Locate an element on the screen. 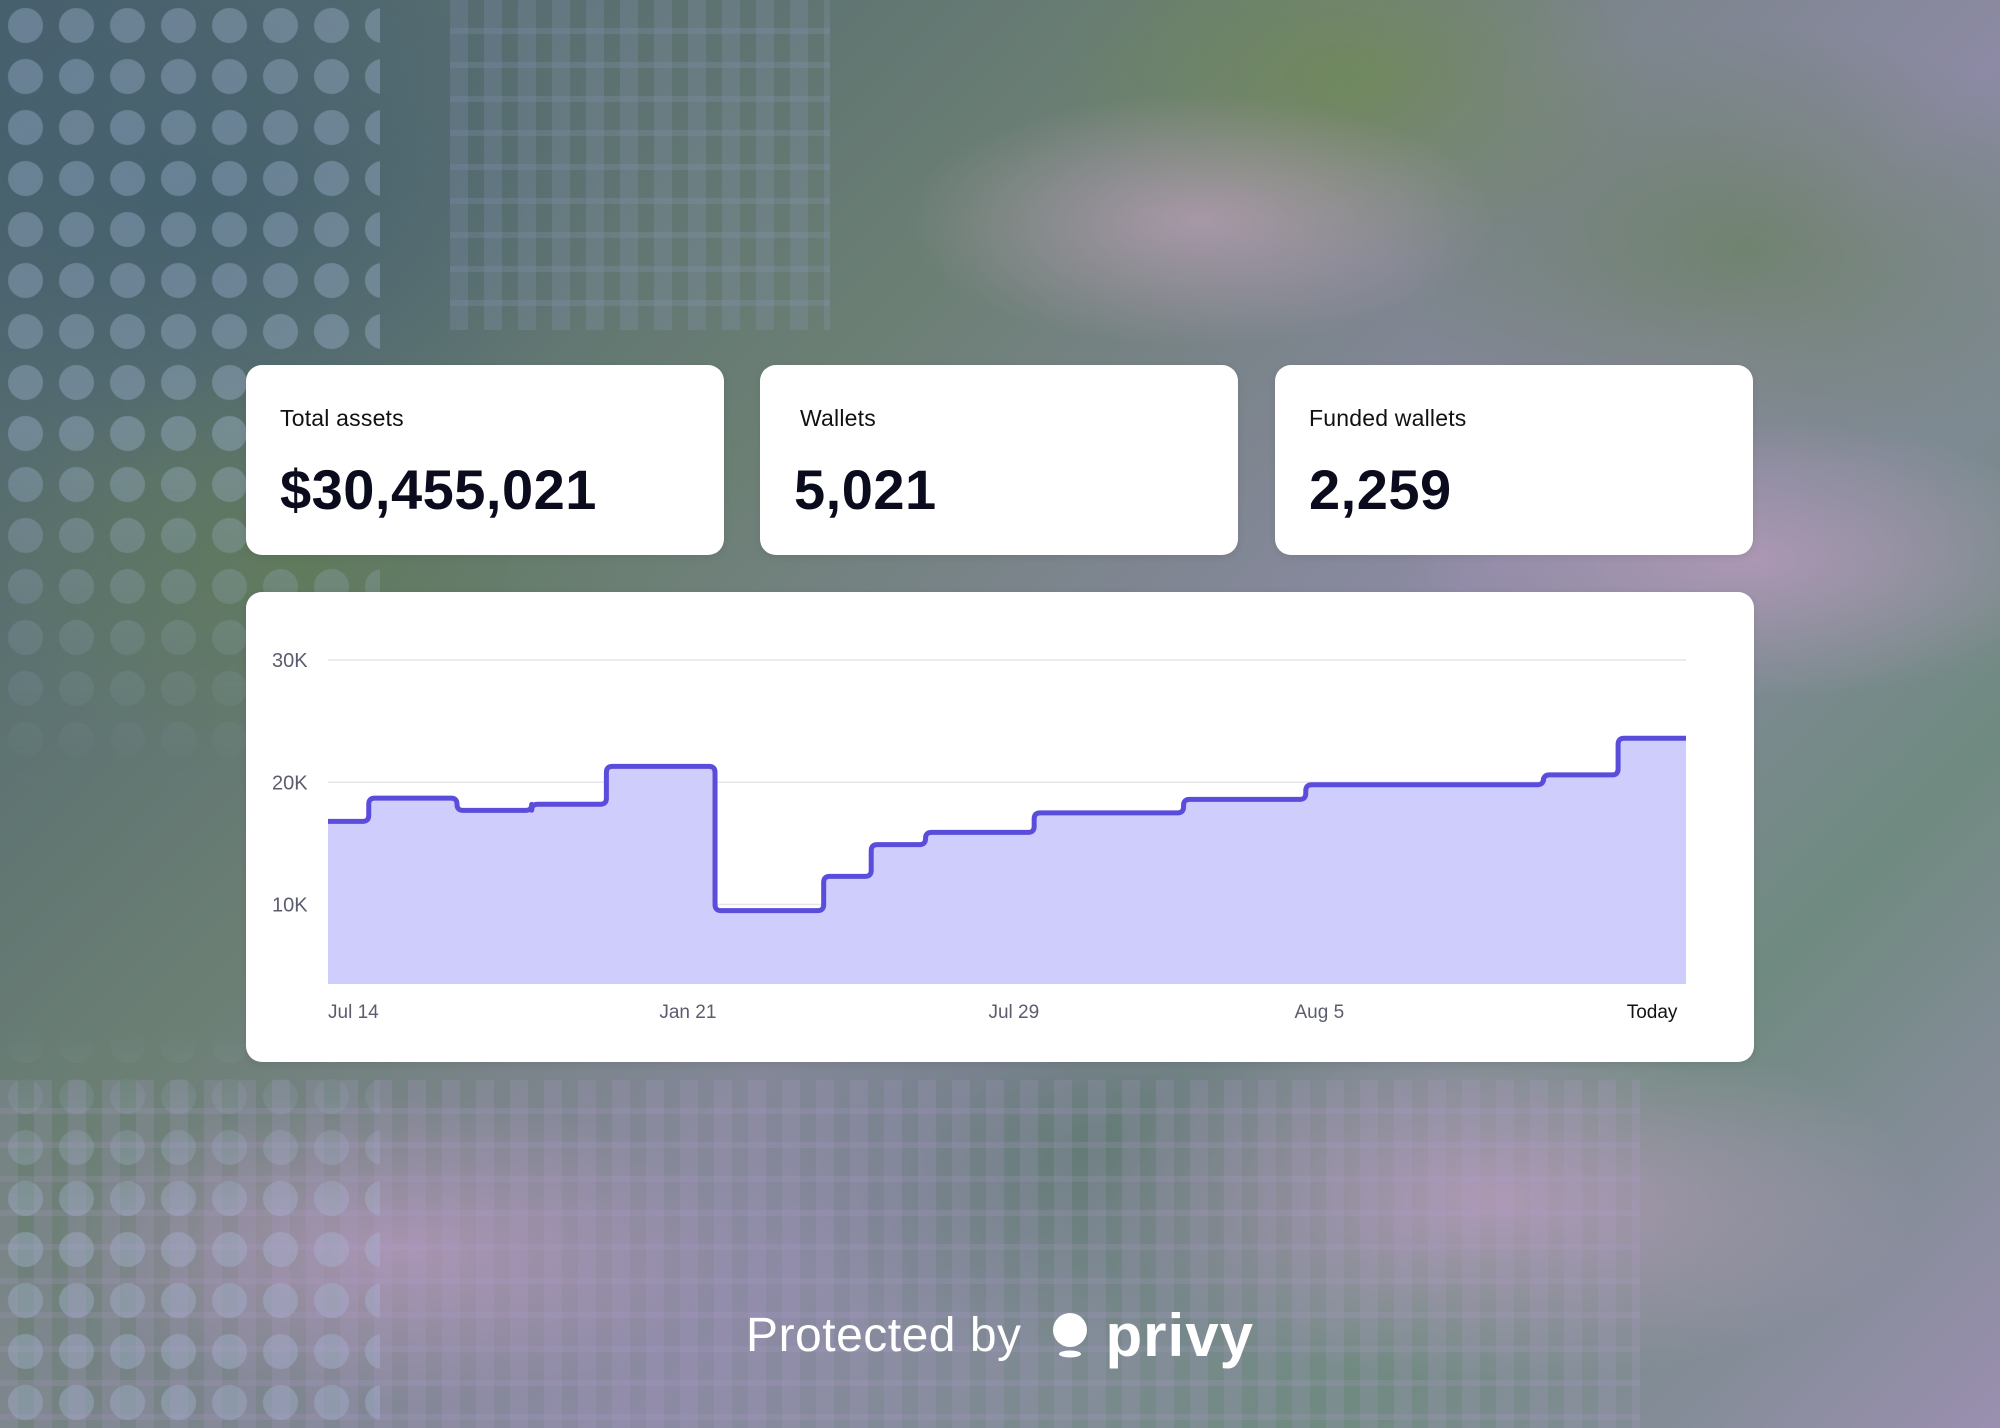  y-tick-label: 20K is located at coordinates (290, 783).